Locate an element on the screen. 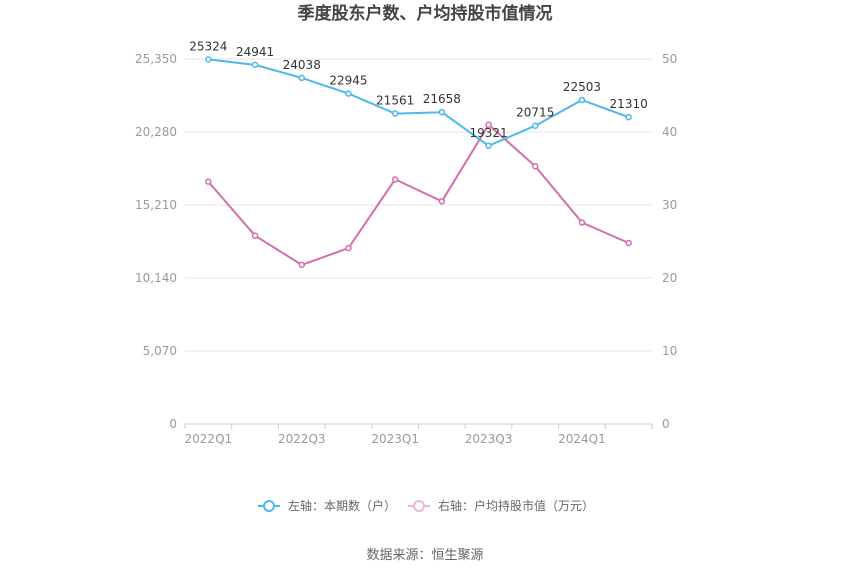 This screenshot has width=850, height=575. x-tick-label: 2023Q1 is located at coordinates (395, 439).